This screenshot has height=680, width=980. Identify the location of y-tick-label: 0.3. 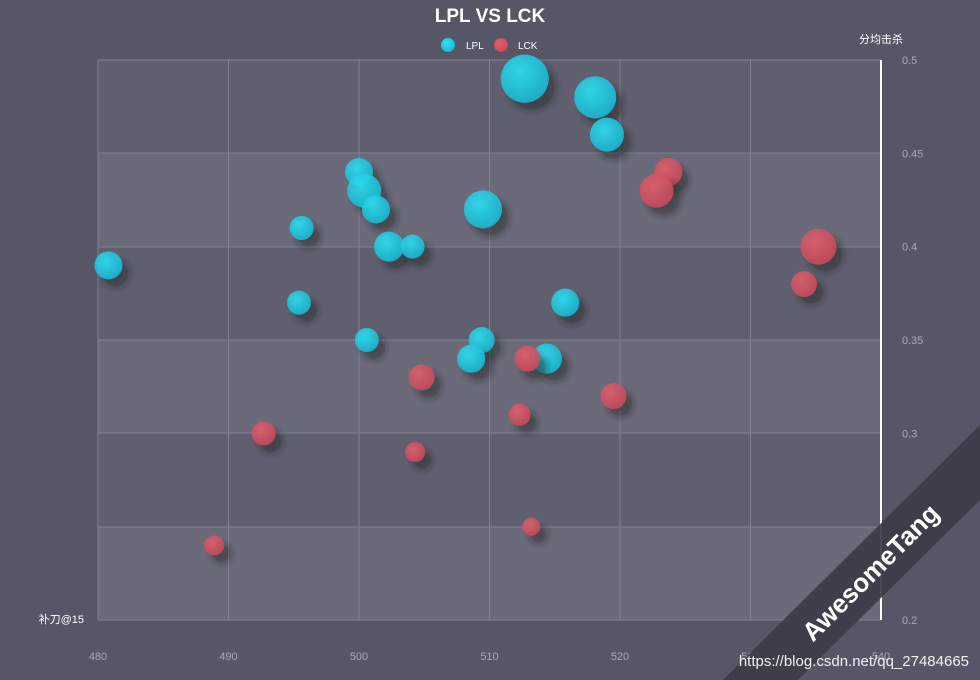
(909, 434).